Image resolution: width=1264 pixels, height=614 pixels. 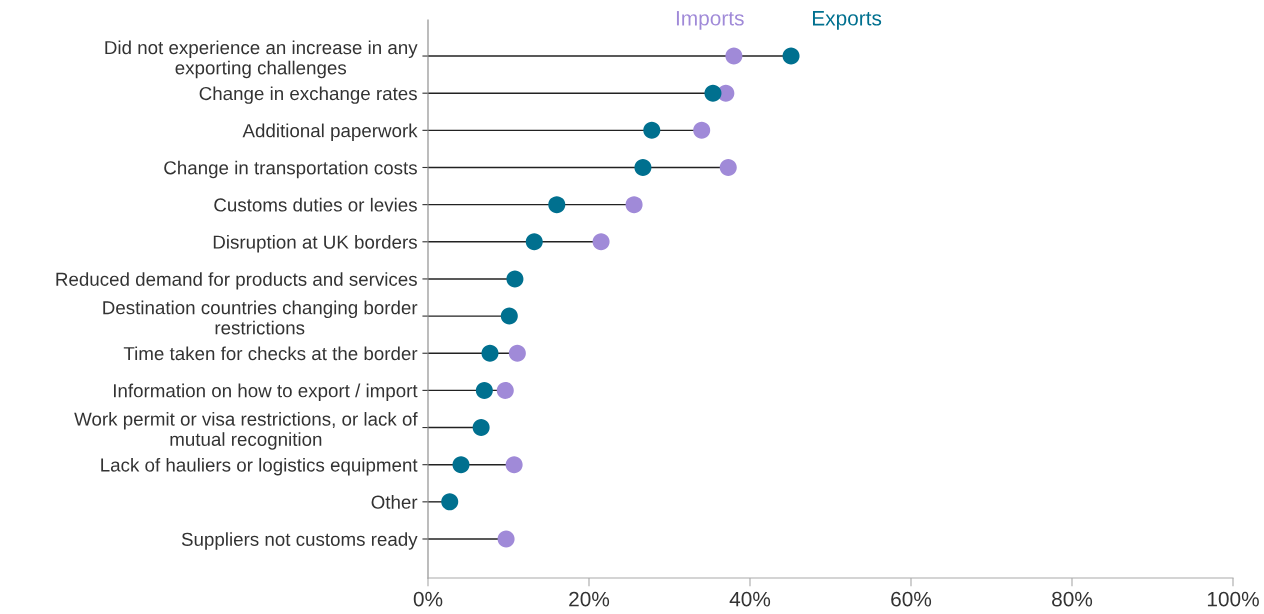 What do you see at coordinates (750, 599) in the screenshot?
I see `x-tick-label: 40%` at bounding box center [750, 599].